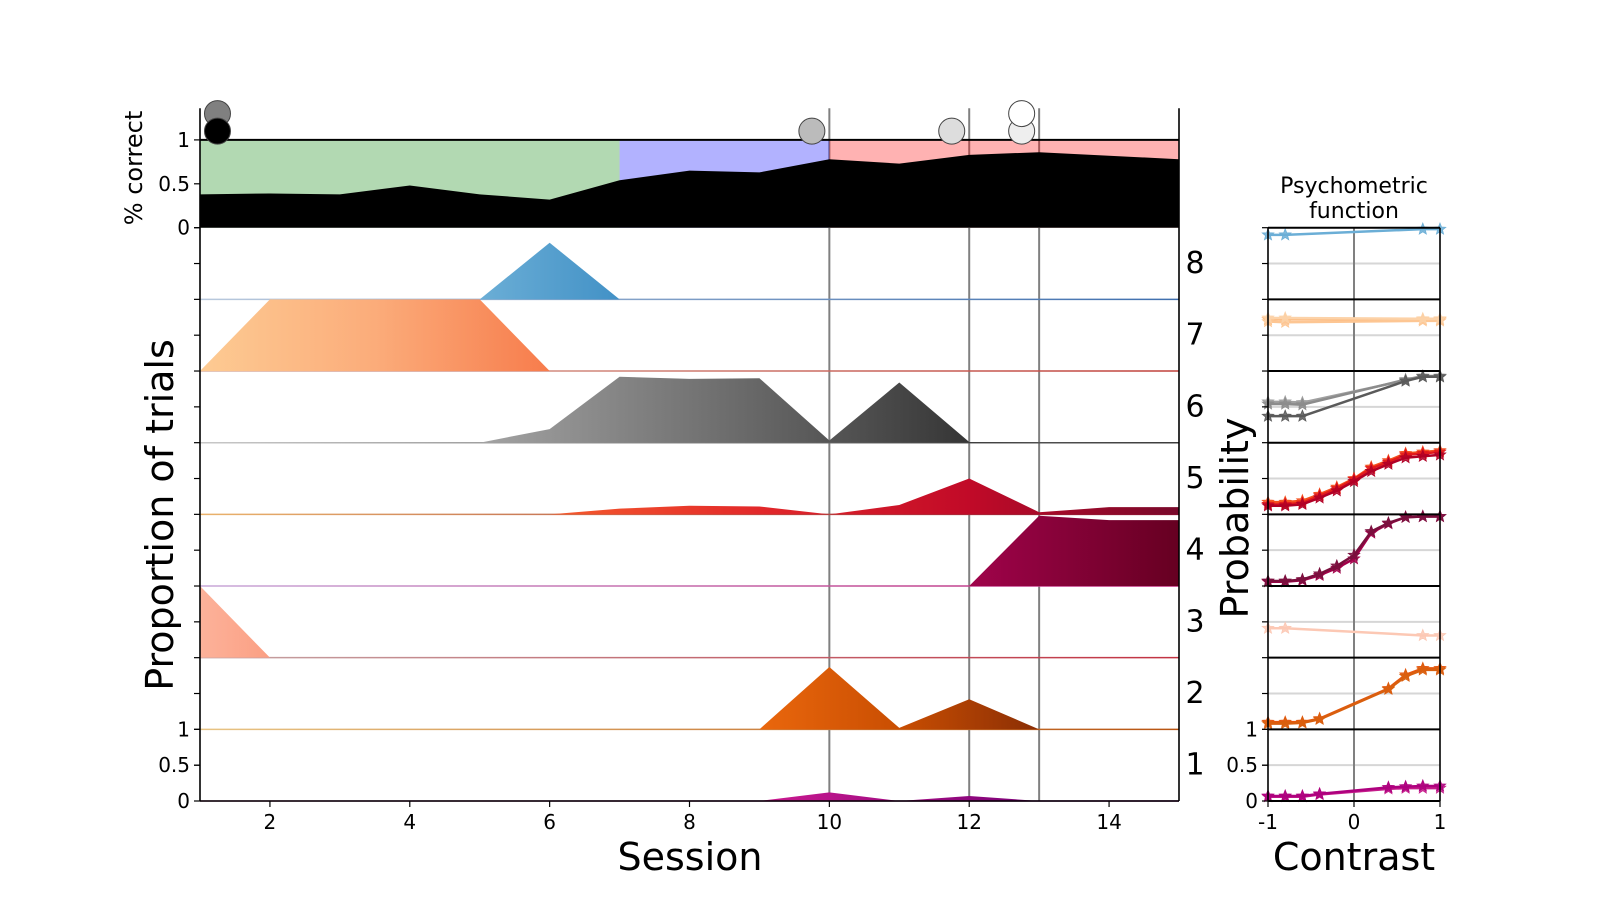 This screenshot has height=900, width=1600. What do you see at coordinates (1235, 518) in the screenshot?
I see `y-axis-label-probability: Probability` at bounding box center [1235, 518].